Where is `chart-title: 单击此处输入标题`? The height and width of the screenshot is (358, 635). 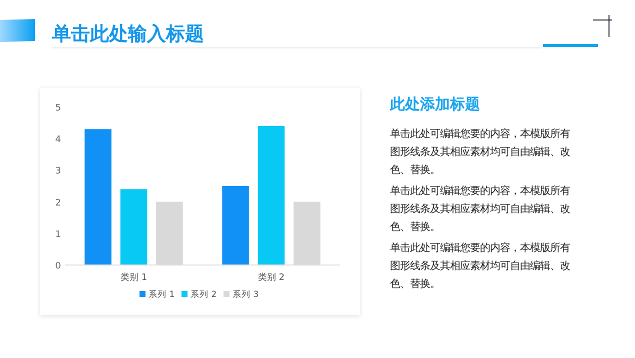
chart-title: 单击此处输入标题 is located at coordinates (127, 34).